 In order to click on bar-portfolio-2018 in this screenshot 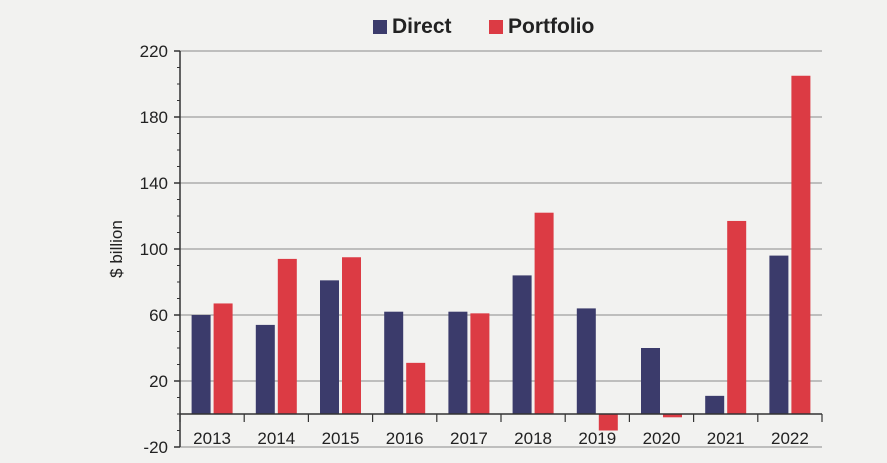, I will do `click(544, 313)`.